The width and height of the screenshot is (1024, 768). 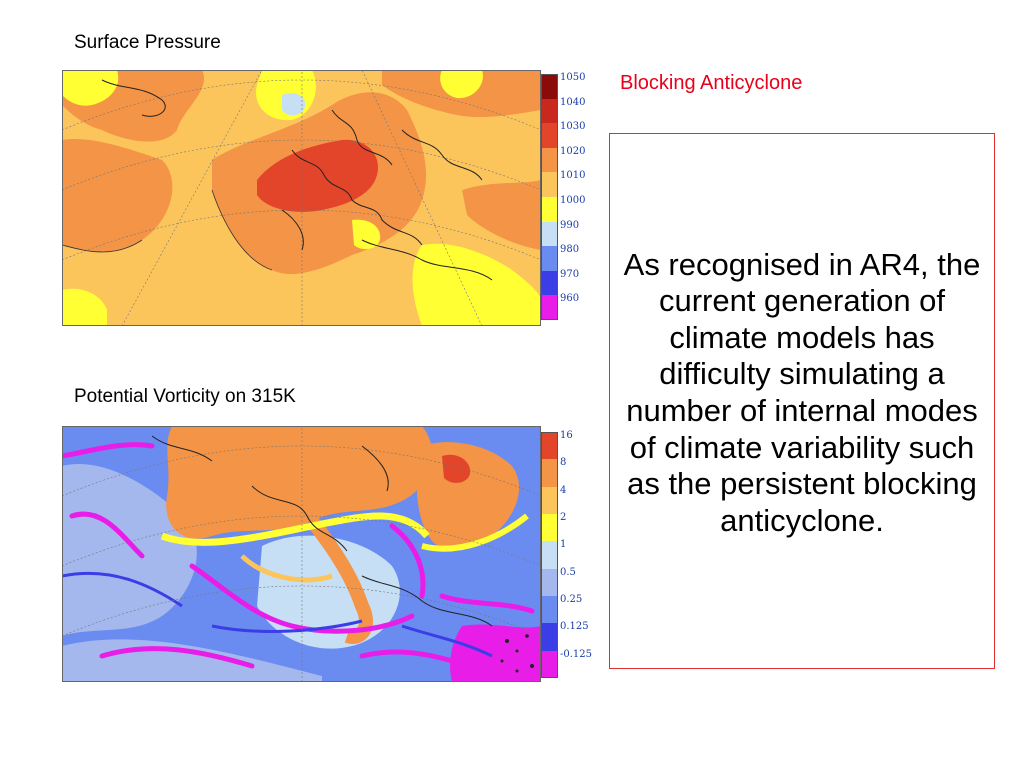 I want to click on surface-pressure-colorbar-tick-label: 980, so click(x=570, y=250).